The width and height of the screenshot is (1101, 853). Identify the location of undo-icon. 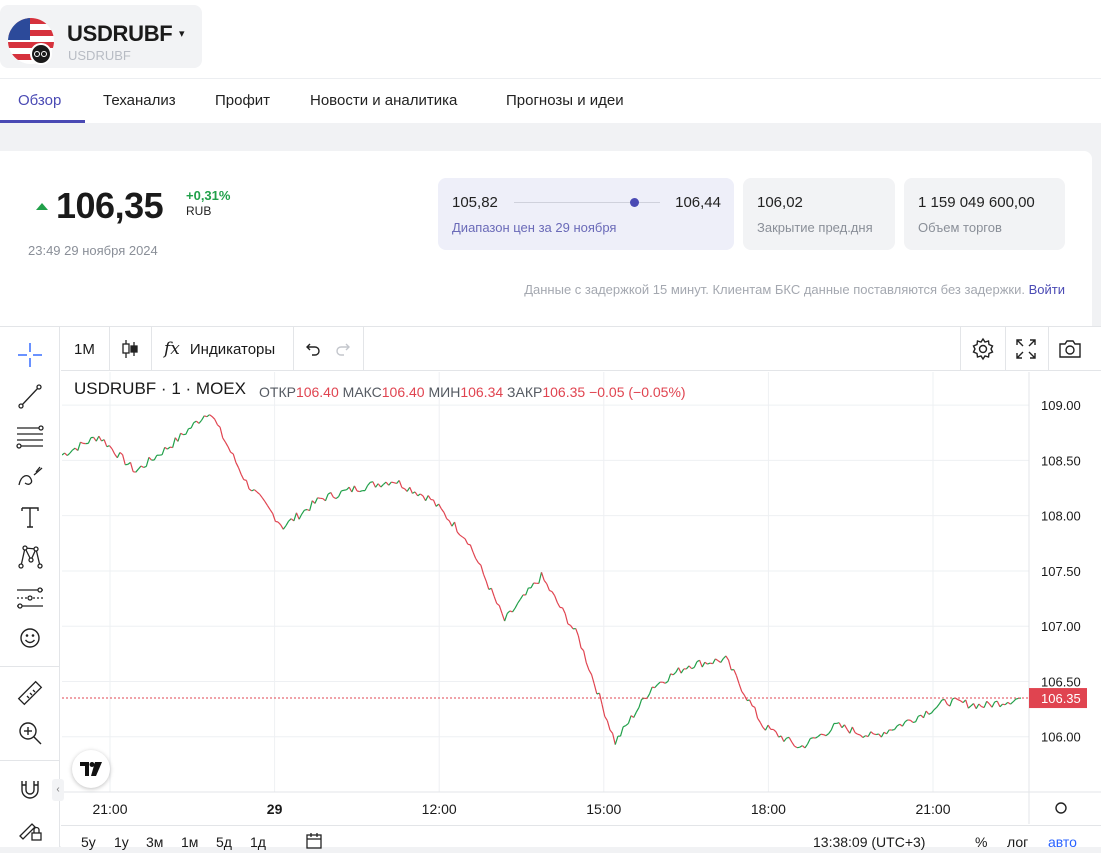
(312, 349).